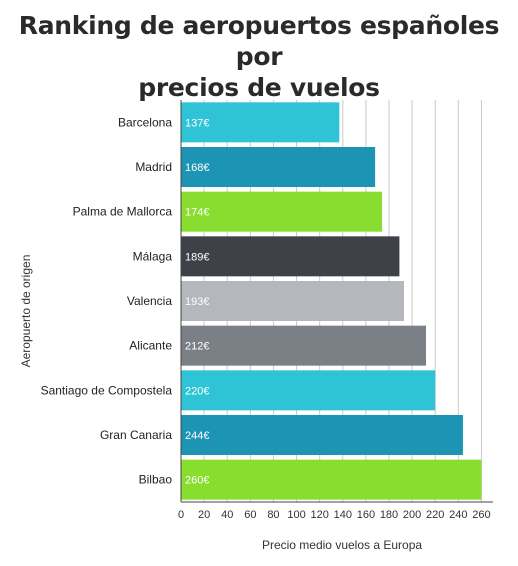  What do you see at coordinates (150, 346) in the screenshot?
I see `category-label: Alicante` at bounding box center [150, 346].